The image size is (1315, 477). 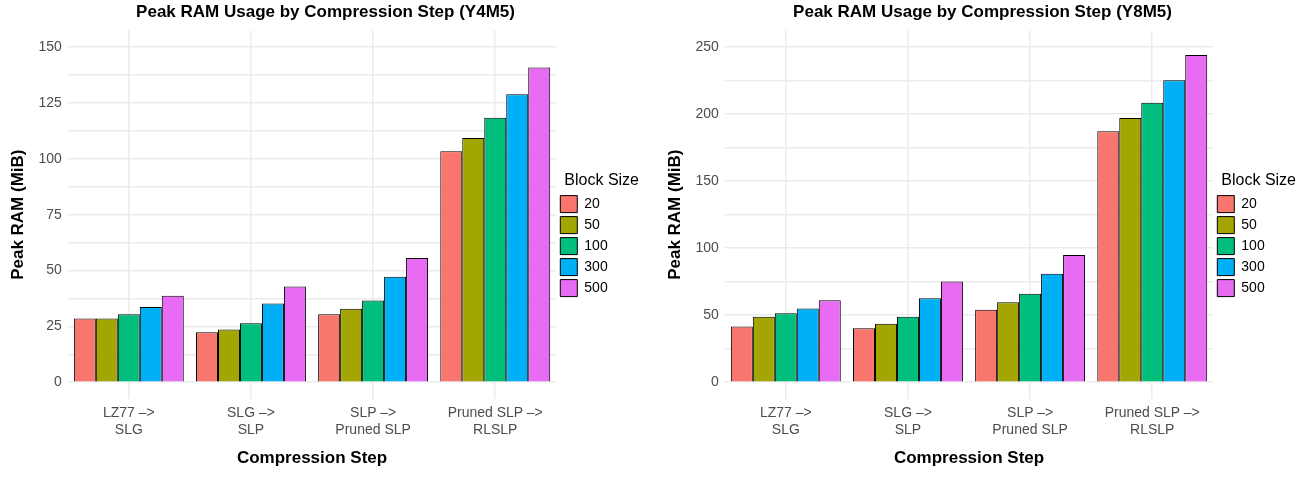 What do you see at coordinates (707, 113) in the screenshot?
I see `y-tick-label: 200` at bounding box center [707, 113].